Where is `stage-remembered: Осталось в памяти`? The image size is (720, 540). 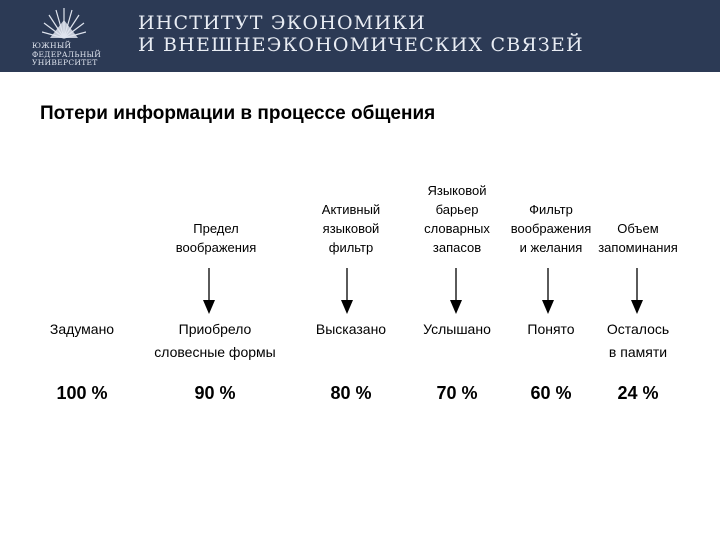 stage-remembered: Осталось в памяти is located at coordinates (638, 340).